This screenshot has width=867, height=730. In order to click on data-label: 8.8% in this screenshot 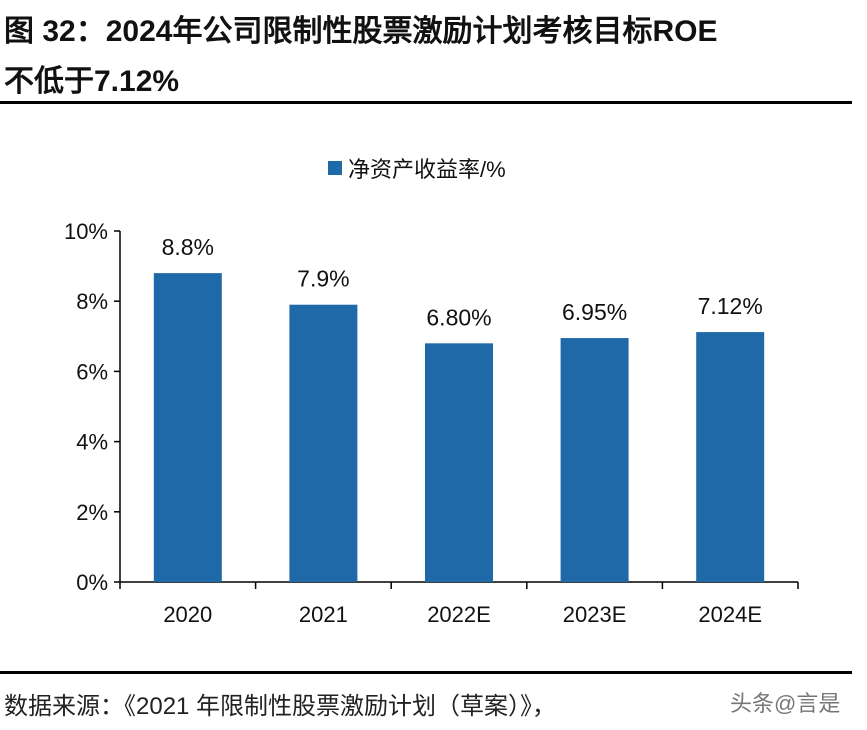, I will do `click(188, 247)`.